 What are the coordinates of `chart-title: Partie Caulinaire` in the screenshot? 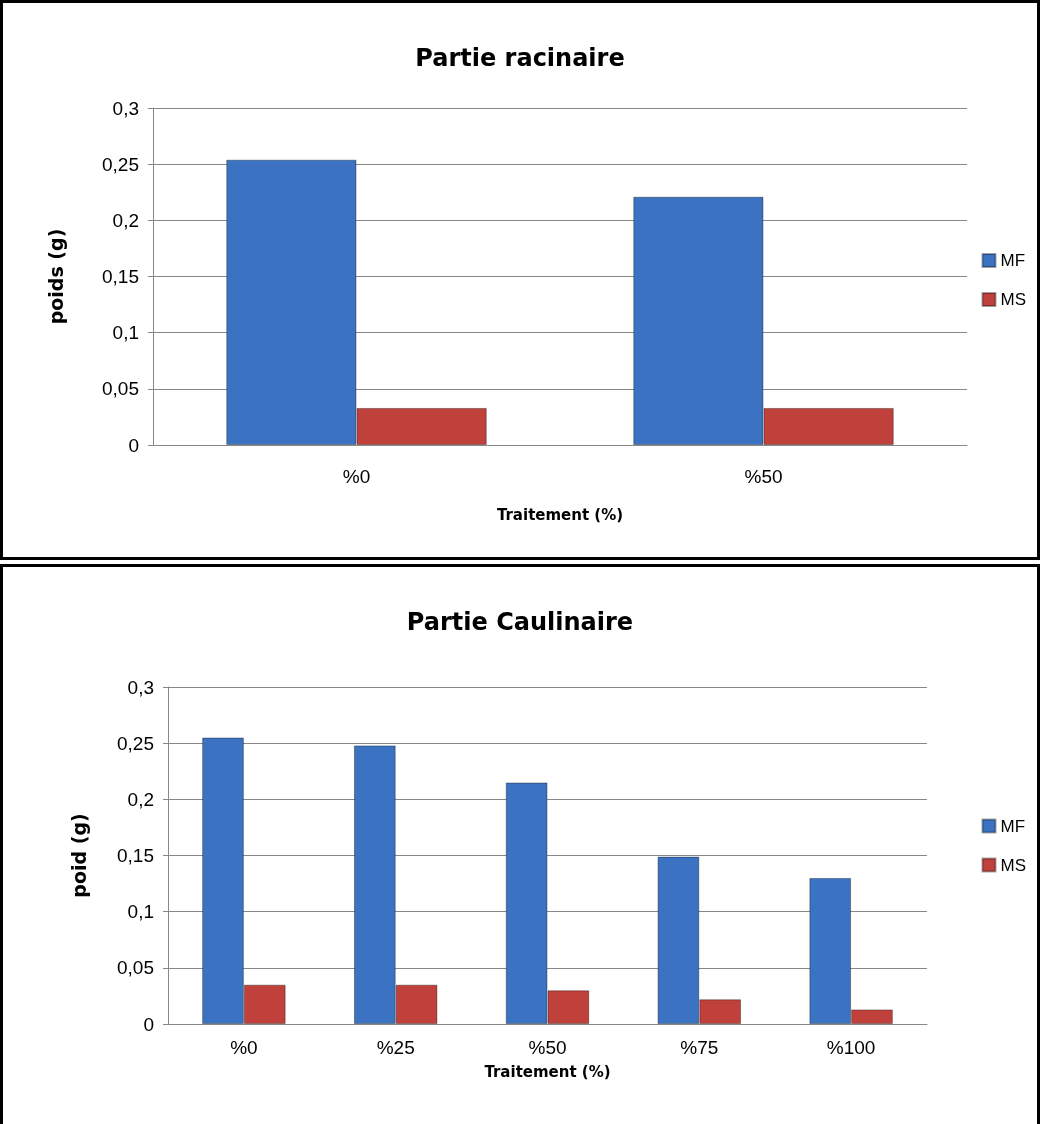 It's located at (520, 622).